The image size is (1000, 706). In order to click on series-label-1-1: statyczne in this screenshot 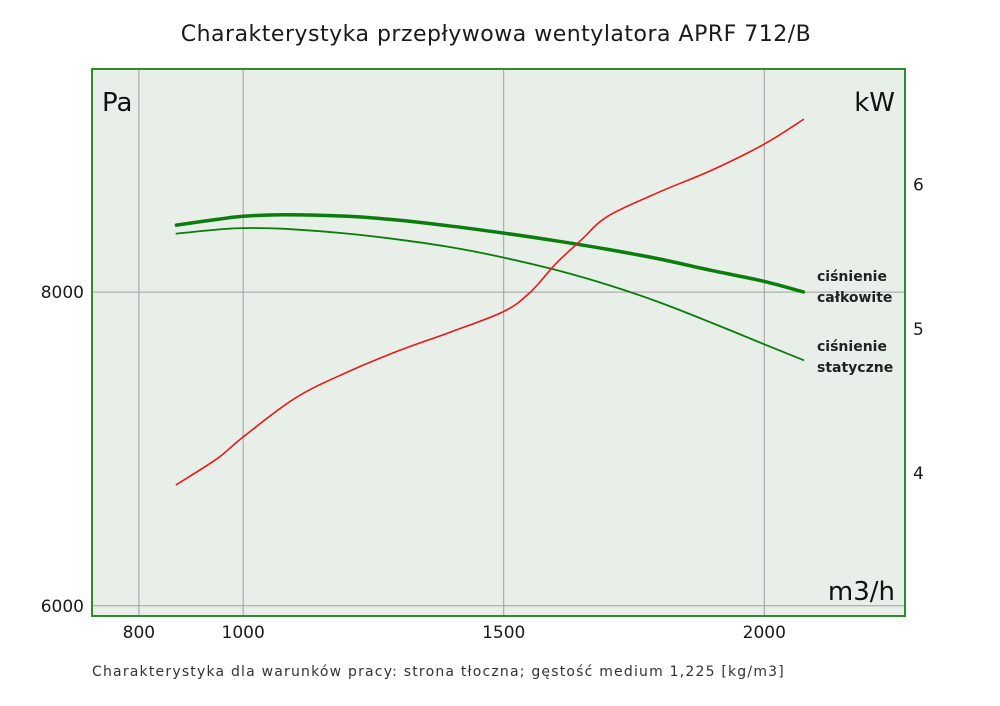, I will do `click(855, 368)`.